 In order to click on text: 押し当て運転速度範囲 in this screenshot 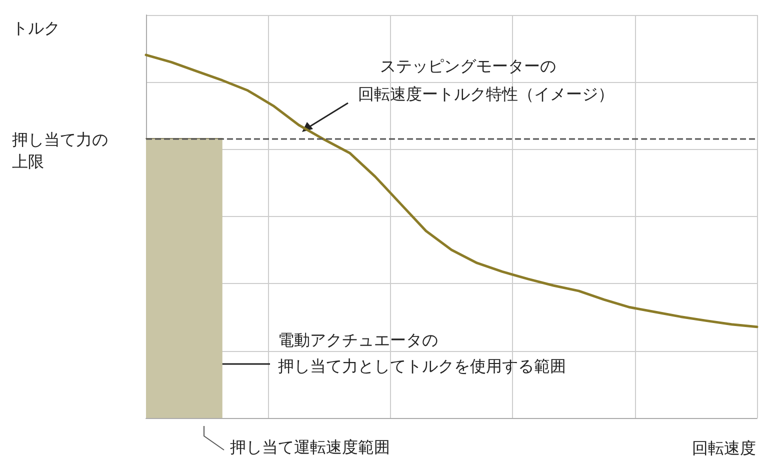, I will do `click(310, 447)`.